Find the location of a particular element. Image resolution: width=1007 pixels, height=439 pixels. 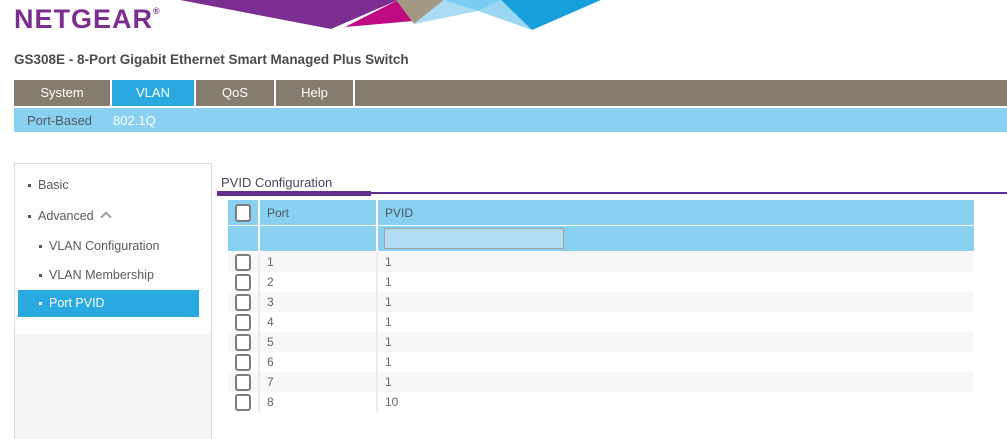

section-heading: PVID Configuration is located at coordinates (277, 182).